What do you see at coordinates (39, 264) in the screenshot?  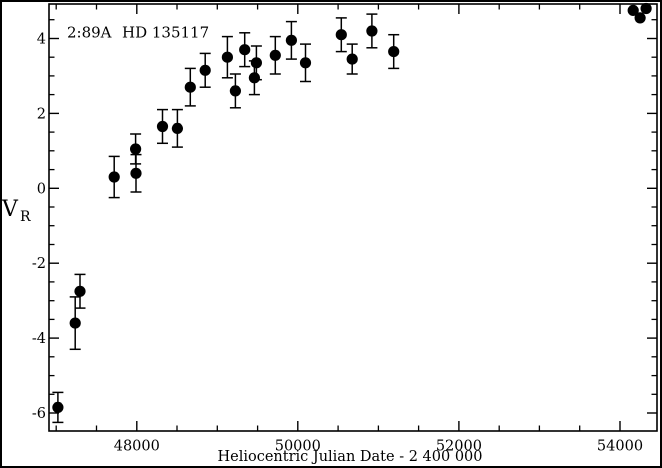 I see `y-tick-label: -2` at bounding box center [39, 264].